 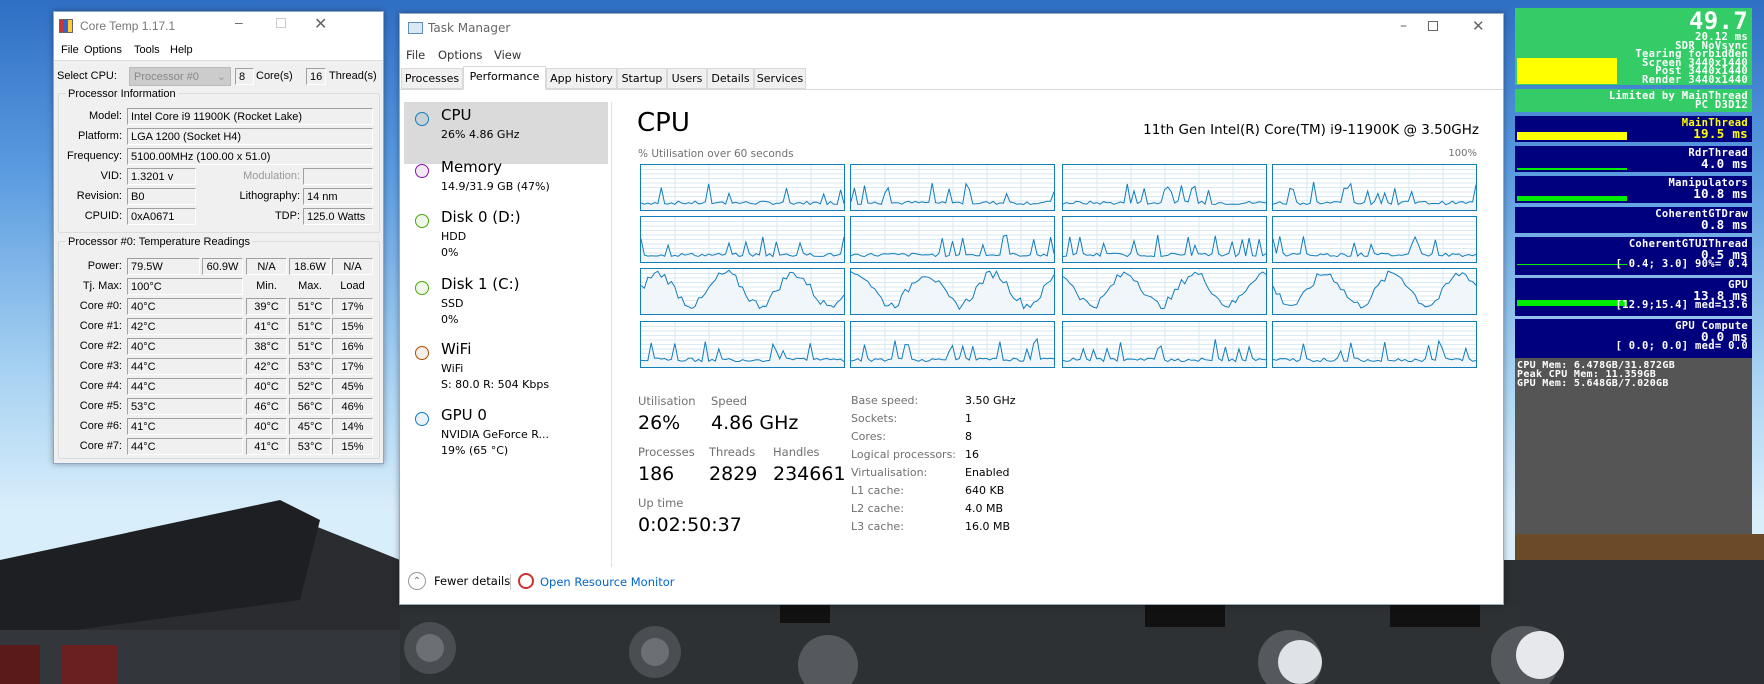 What do you see at coordinates (968, 436) in the screenshot?
I see `detail-value: 8` at bounding box center [968, 436].